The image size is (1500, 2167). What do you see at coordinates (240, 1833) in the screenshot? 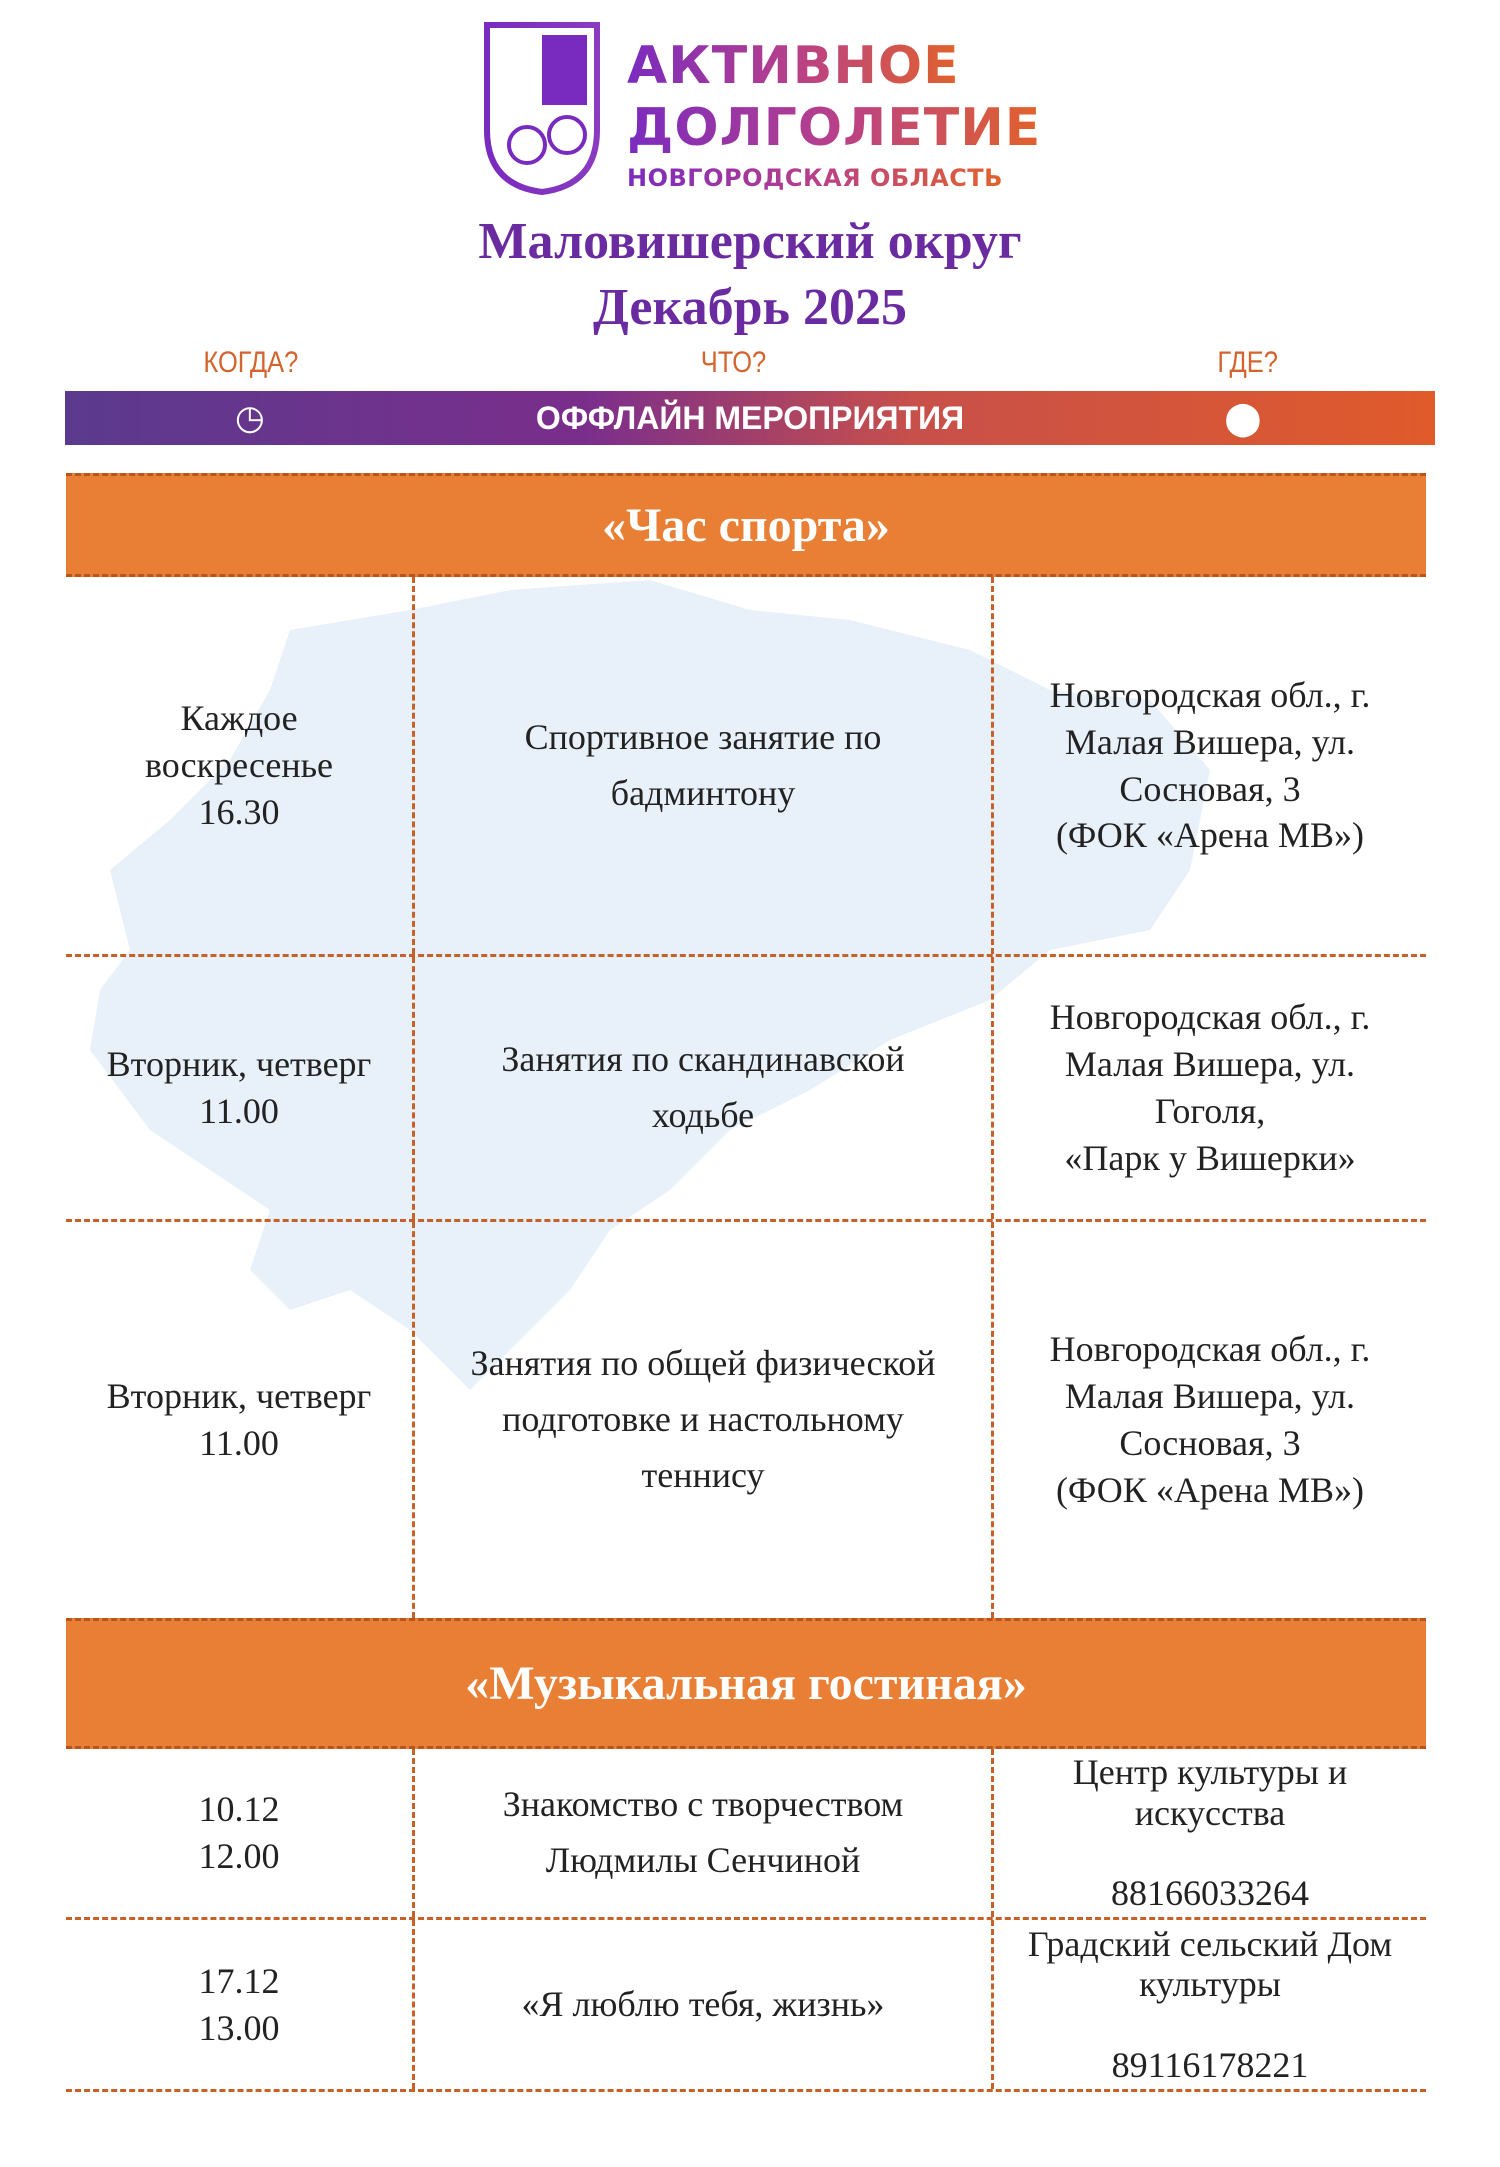
I see `when-cell: 10.12 12.00` at bounding box center [240, 1833].